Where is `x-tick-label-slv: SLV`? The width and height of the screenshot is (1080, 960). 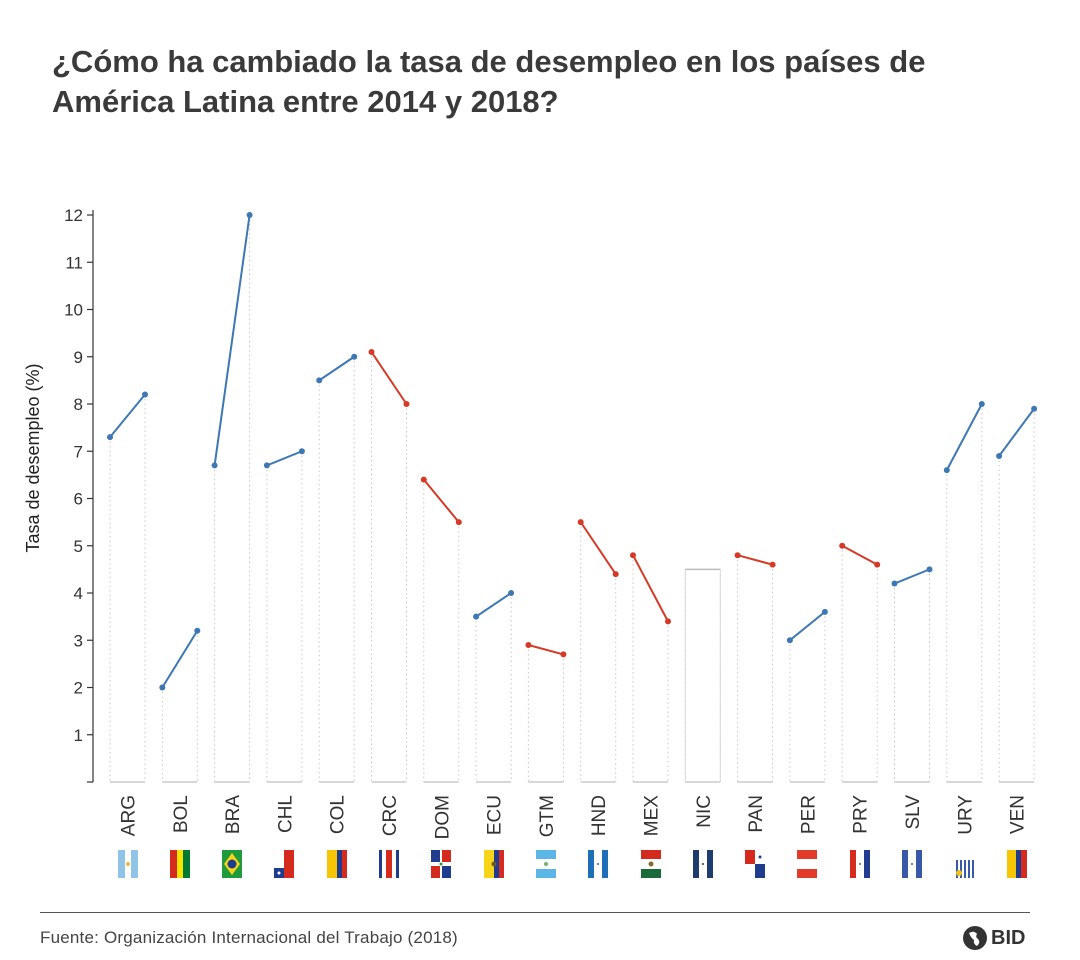 x-tick-label-slv: SLV is located at coordinates (913, 812).